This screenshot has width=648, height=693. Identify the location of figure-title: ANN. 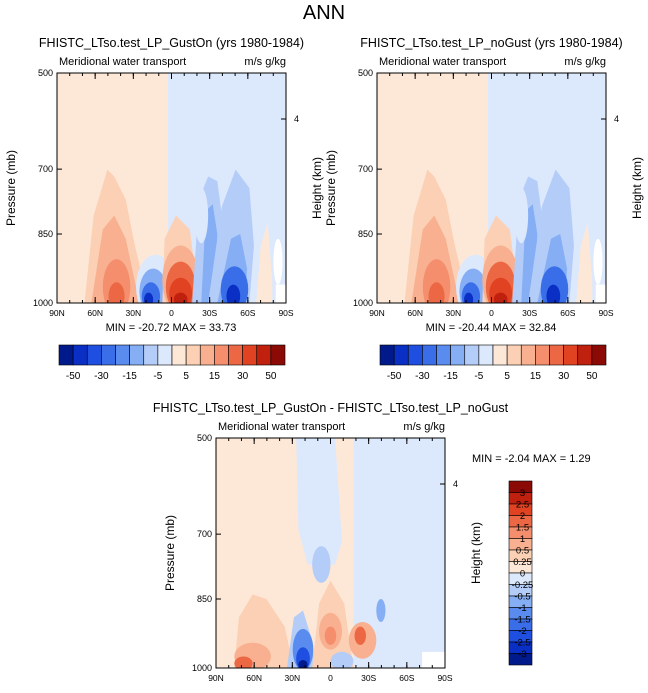
(324, 13).